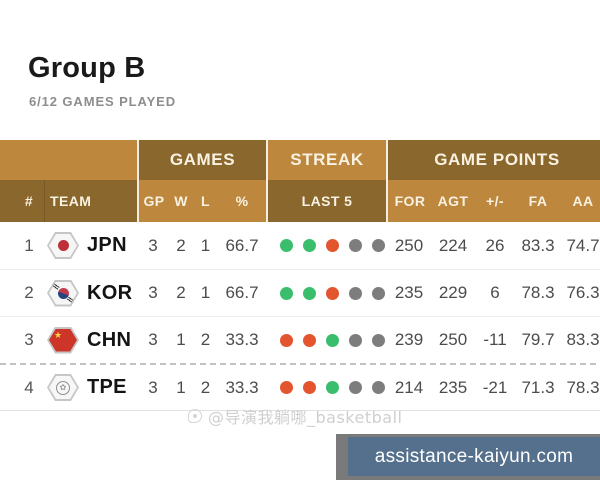 The image size is (600, 480). What do you see at coordinates (300, 410) in the screenshot?
I see `table-bottom-divider` at bounding box center [300, 410].